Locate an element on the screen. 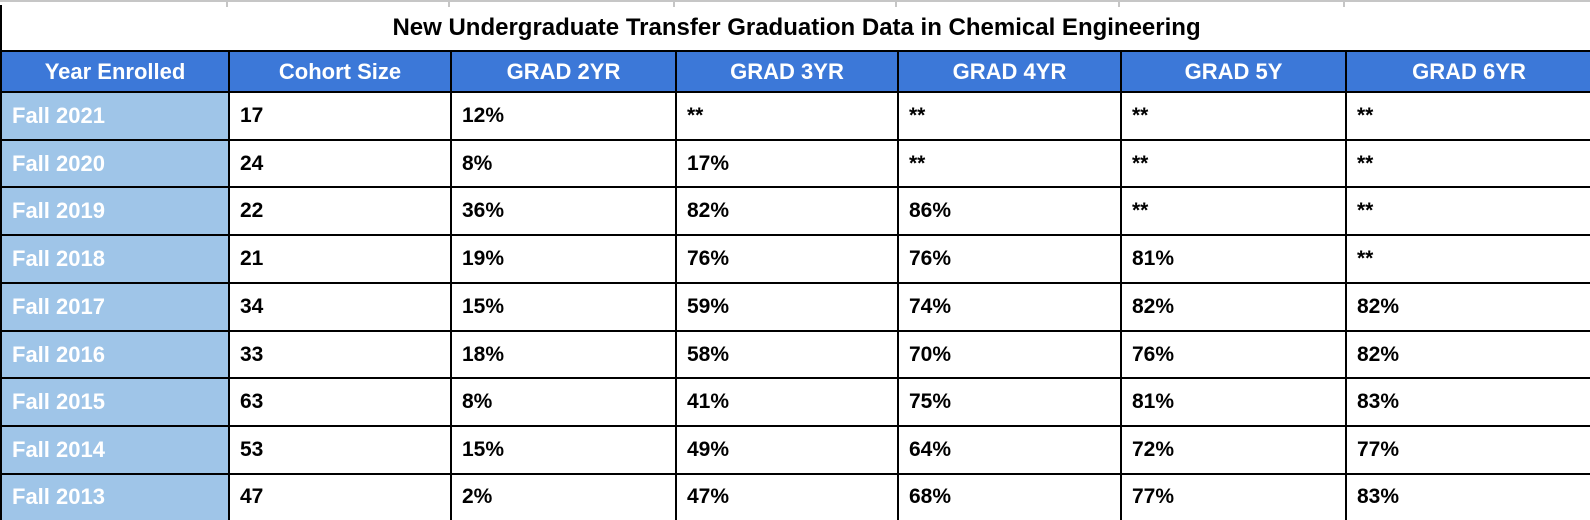 This screenshot has height=520, width=1590. data-cell: 47% is located at coordinates (787, 496).